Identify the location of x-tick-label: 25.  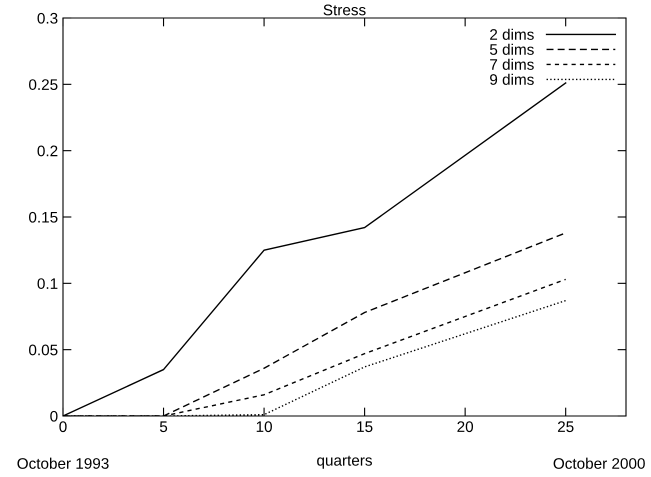
(566, 426).